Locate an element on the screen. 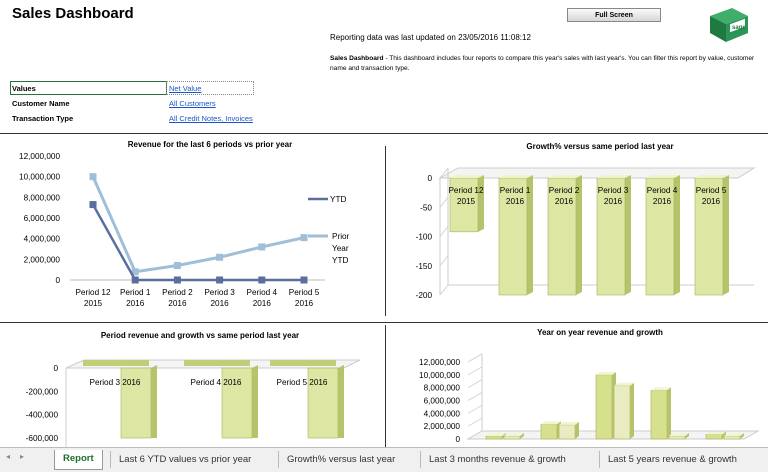 The image size is (768, 472). tab-last-3-months: Last 3 months revenue & growth is located at coordinates (497, 459).